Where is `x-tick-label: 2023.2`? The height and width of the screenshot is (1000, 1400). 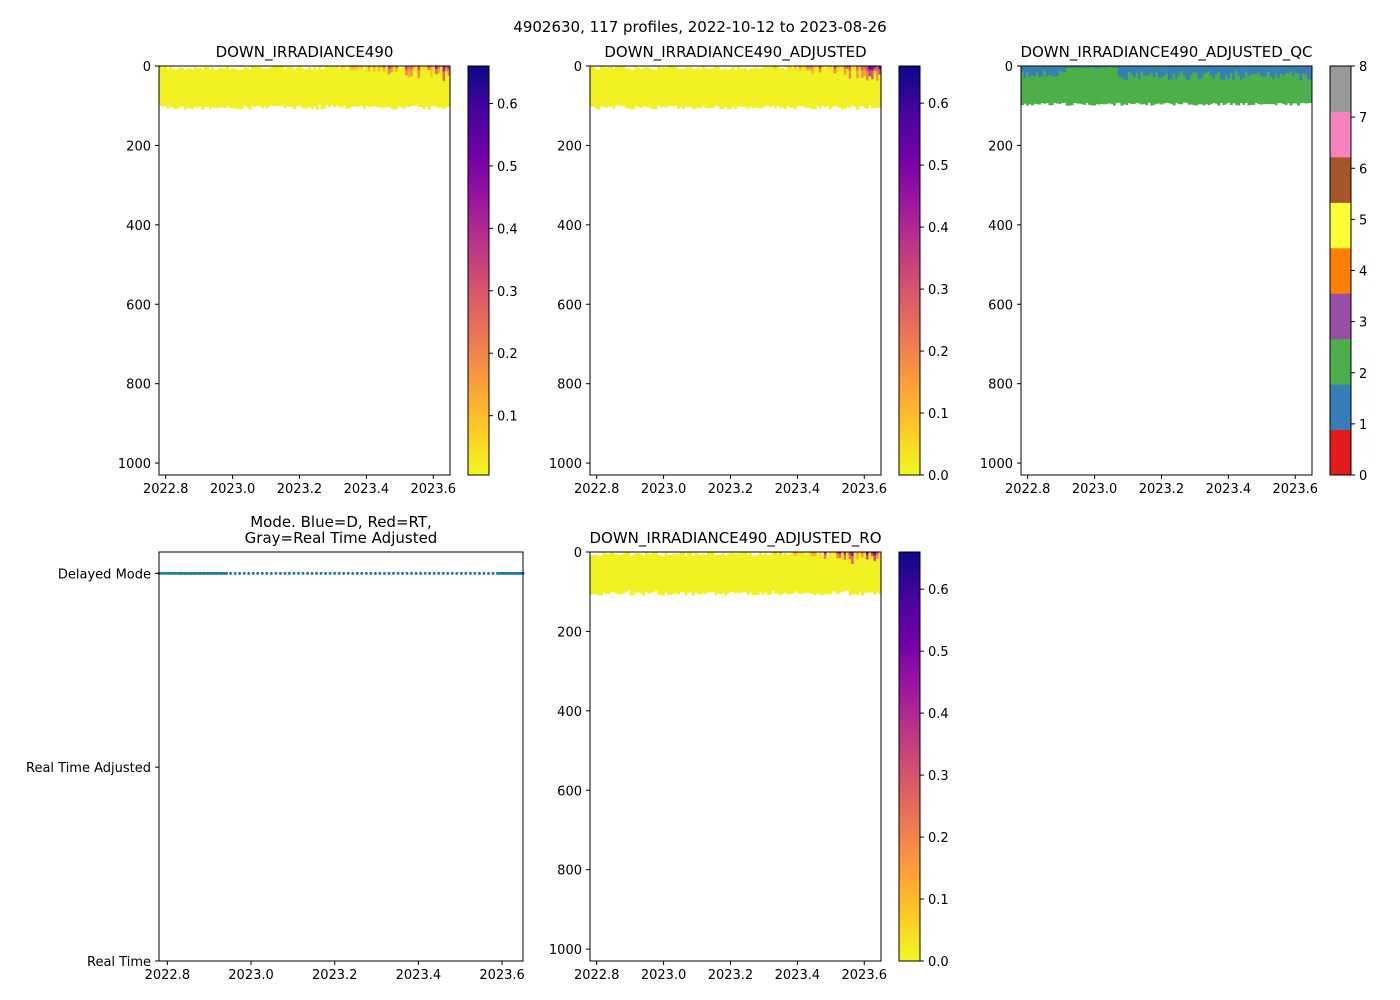 x-tick-label: 2023.2 is located at coordinates (731, 489).